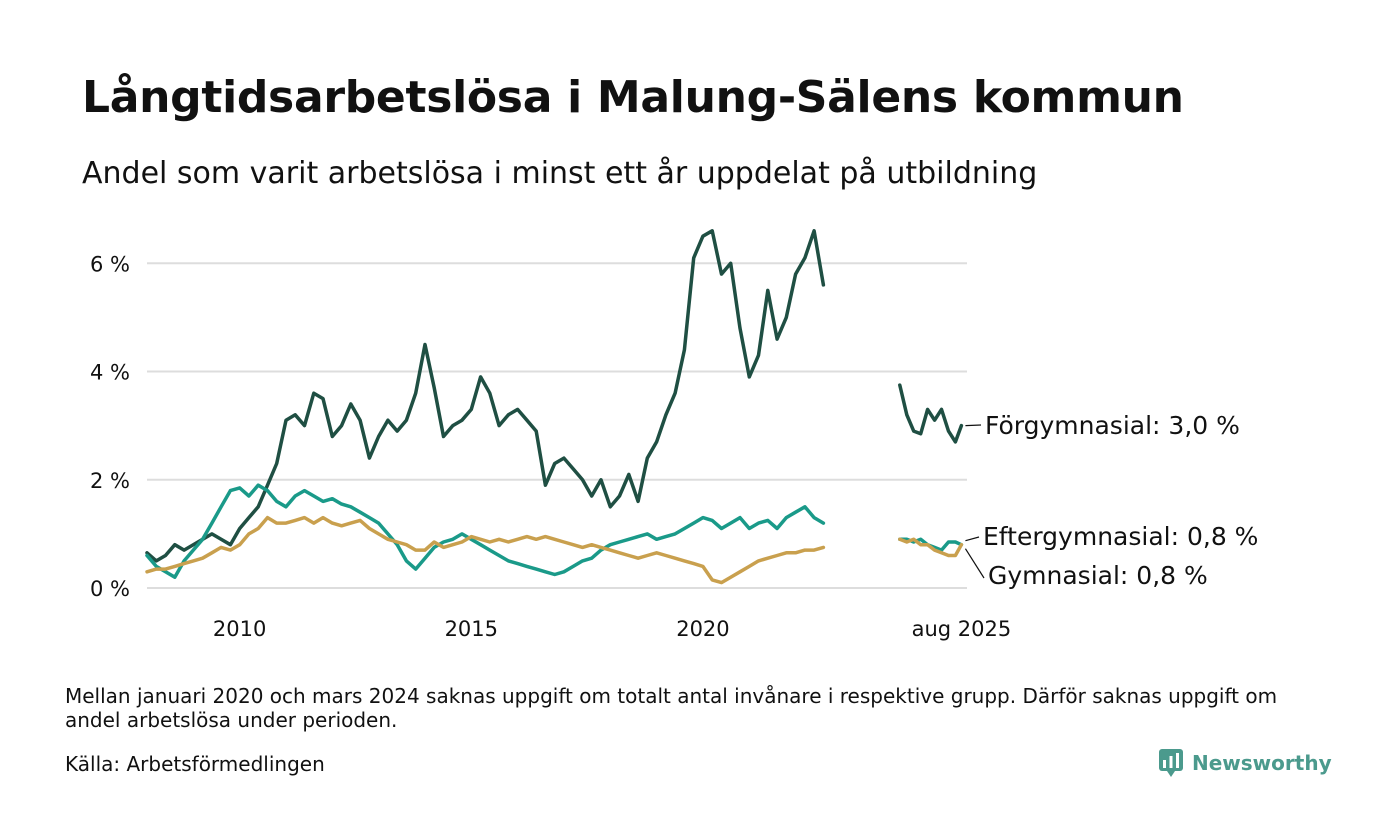 The height and width of the screenshot is (840, 1400). Describe the element at coordinates (110, 589) in the screenshot. I see `y-tick-label: 0 %` at that location.